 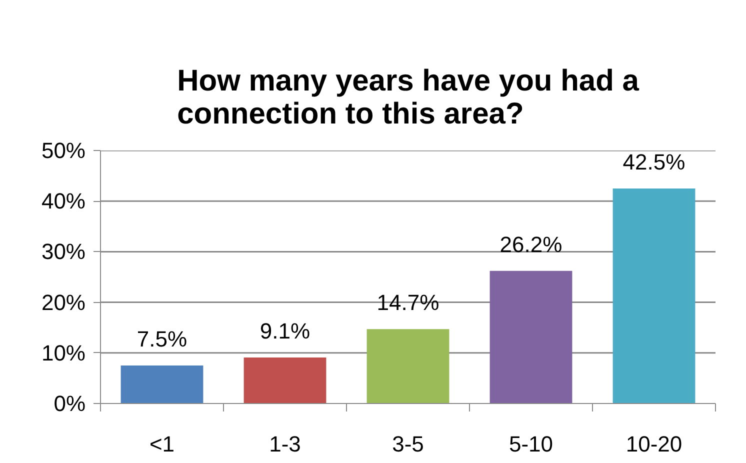 I want to click on y-tick-label: 0%, so click(x=70, y=403).